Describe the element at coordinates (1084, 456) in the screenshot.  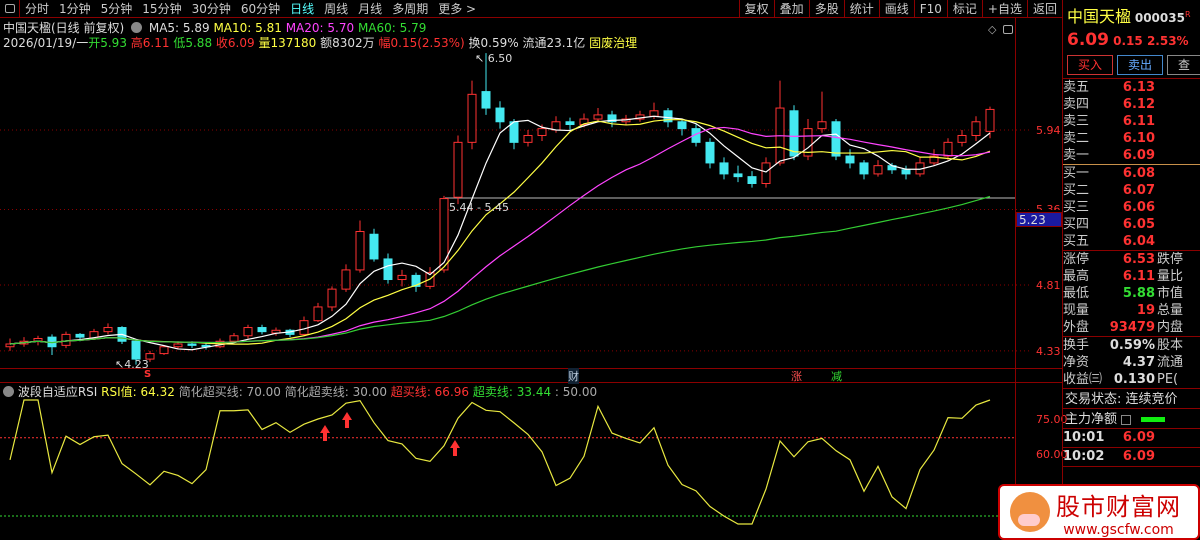
I see `tick-time: 10:02` at that location.